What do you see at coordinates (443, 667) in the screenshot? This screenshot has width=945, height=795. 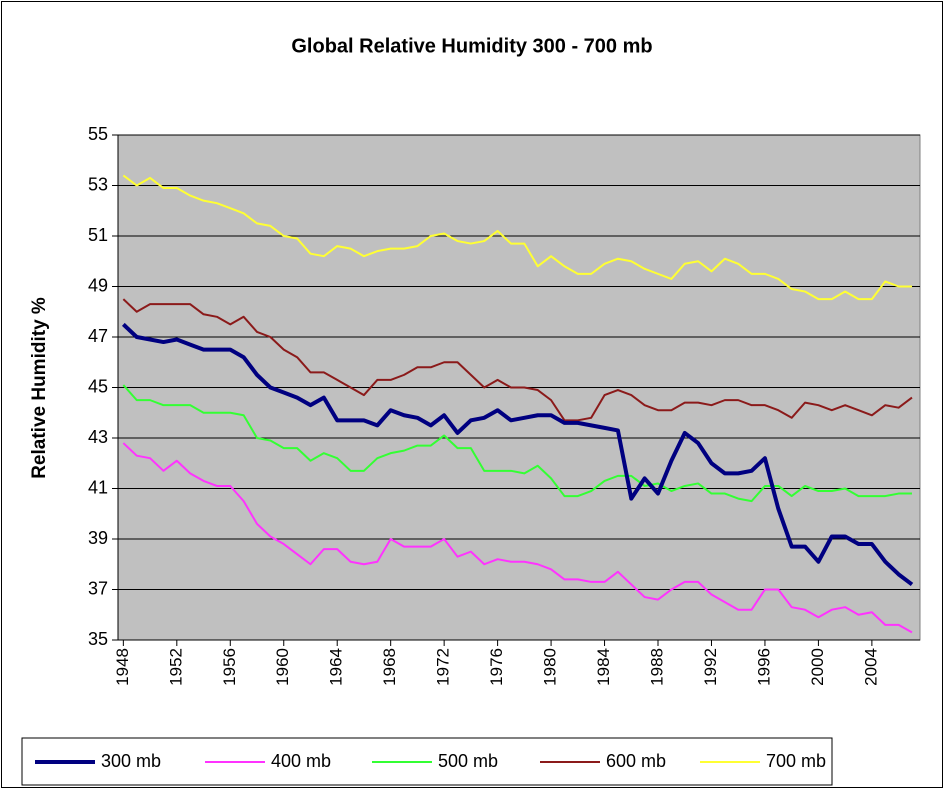 I see `x-tick-label: 1972` at bounding box center [443, 667].